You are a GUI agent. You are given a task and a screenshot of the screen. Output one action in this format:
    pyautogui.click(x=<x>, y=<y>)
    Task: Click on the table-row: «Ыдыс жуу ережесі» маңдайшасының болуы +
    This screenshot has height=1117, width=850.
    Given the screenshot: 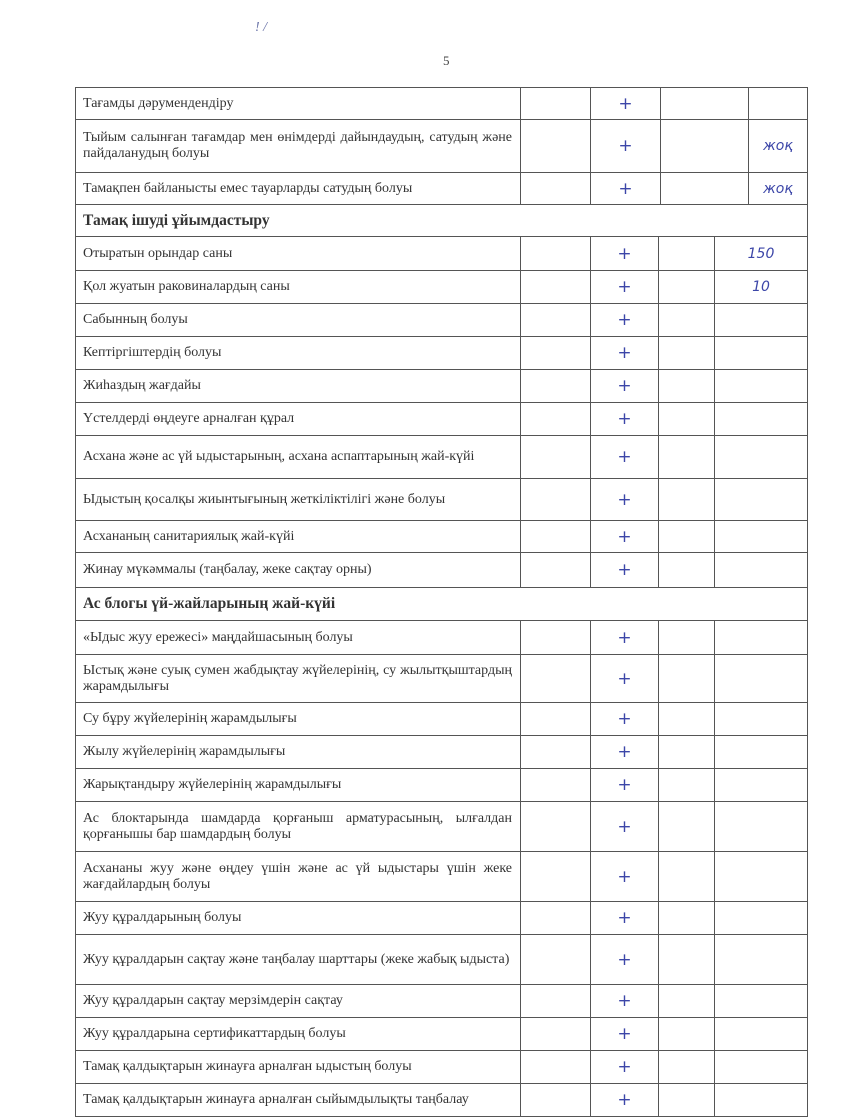 What is the action you would take?
    pyautogui.click(x=441, y=638)
    